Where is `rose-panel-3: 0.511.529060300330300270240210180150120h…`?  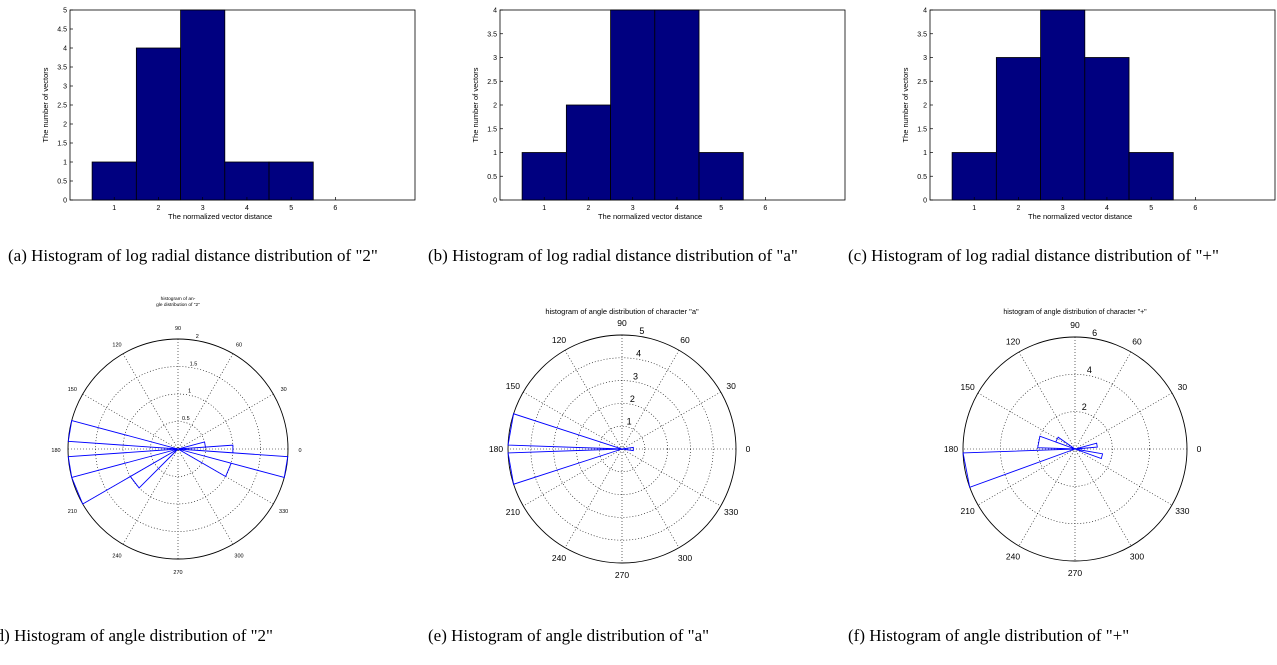 rose-panel-3: 0.511.529060300330300270240210180150120h… is located at coordinates (176, 436).